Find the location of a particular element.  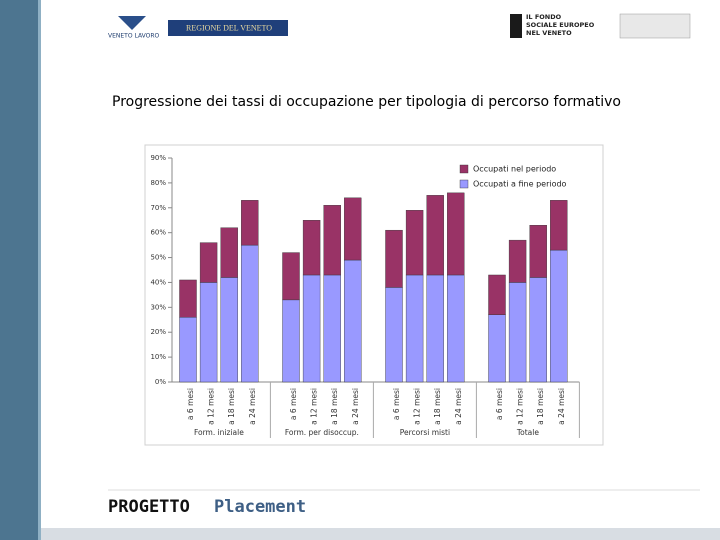

logo-mark is located at coordinates (132, 23).